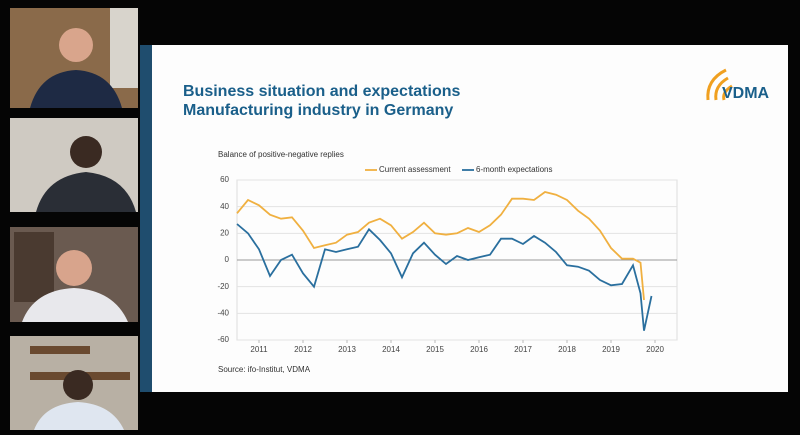  What do you see at coordinates (746, 93) in the screenshot?
I see `logo: VDMA` at bounding box center [746, 93].